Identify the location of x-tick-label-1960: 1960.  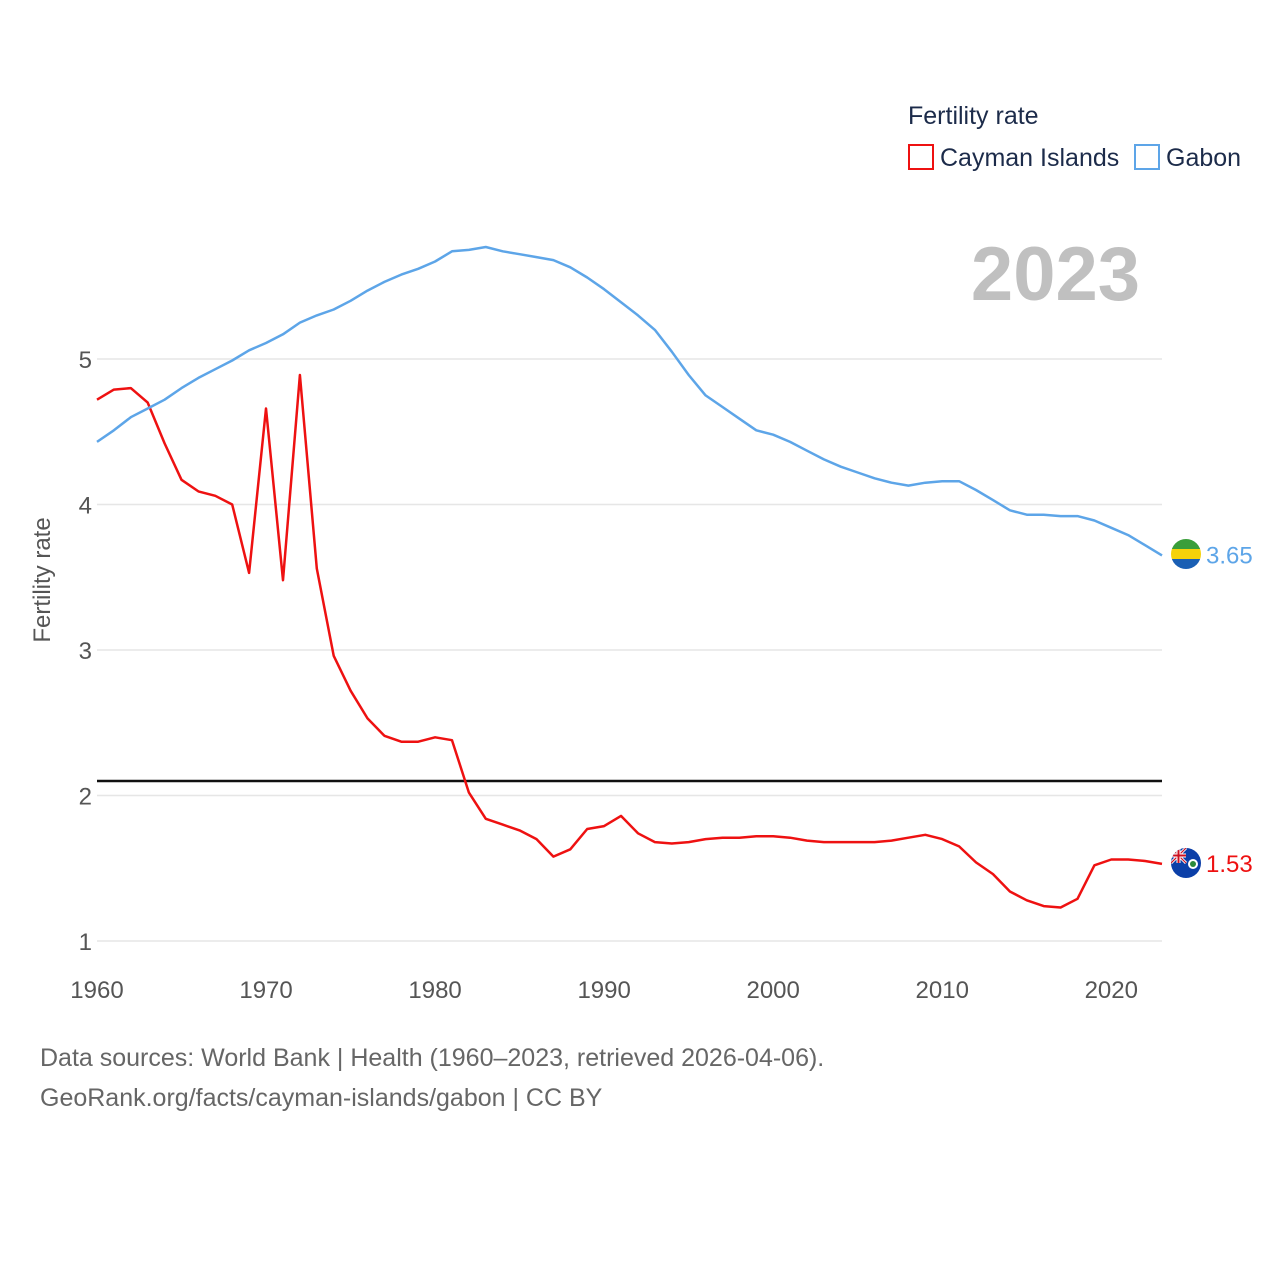
(96, 990).